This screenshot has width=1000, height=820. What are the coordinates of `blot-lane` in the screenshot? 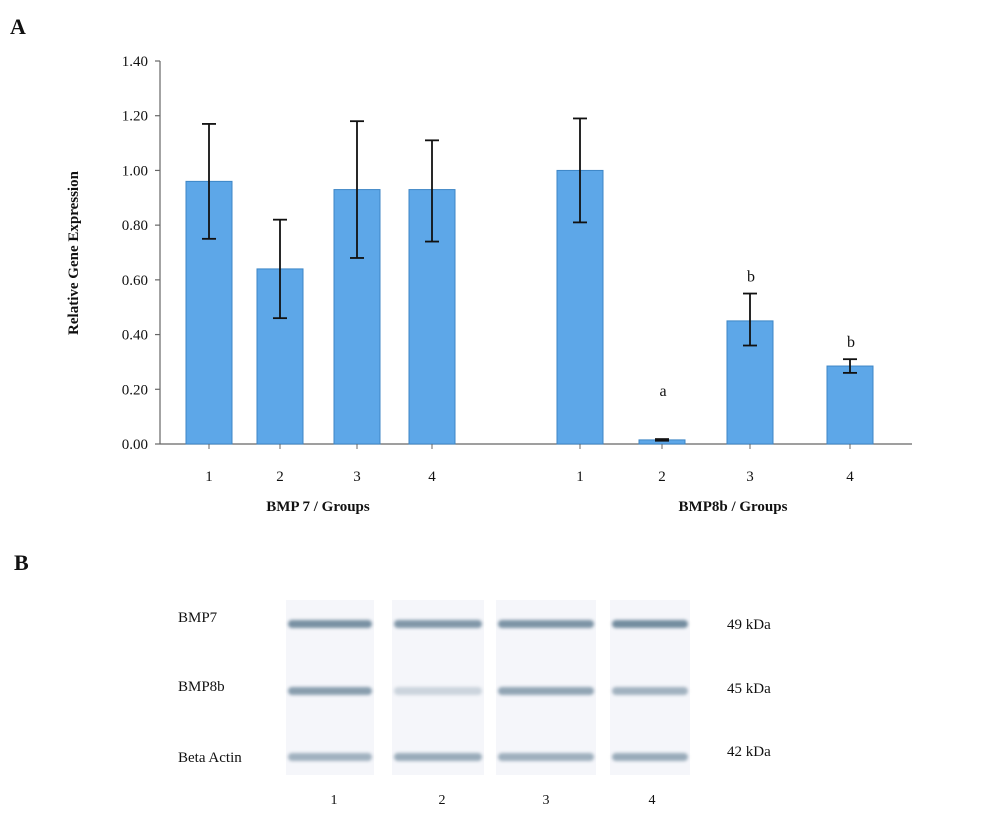 It's located at (438, 687).